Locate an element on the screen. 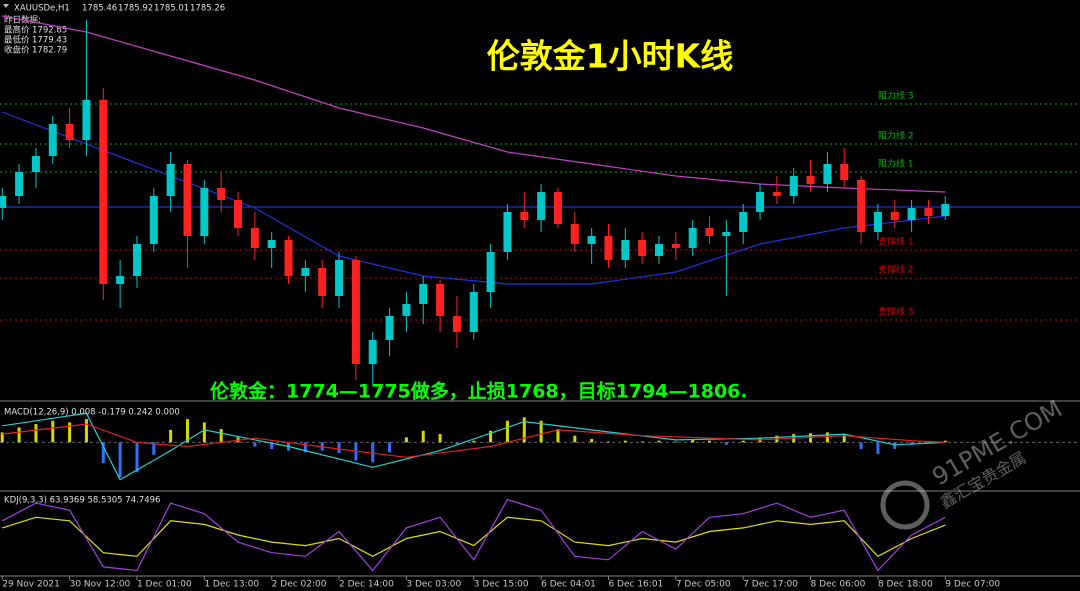  x-tick-label: 8 Dec 18:00 is located at coordinates (905, 585).